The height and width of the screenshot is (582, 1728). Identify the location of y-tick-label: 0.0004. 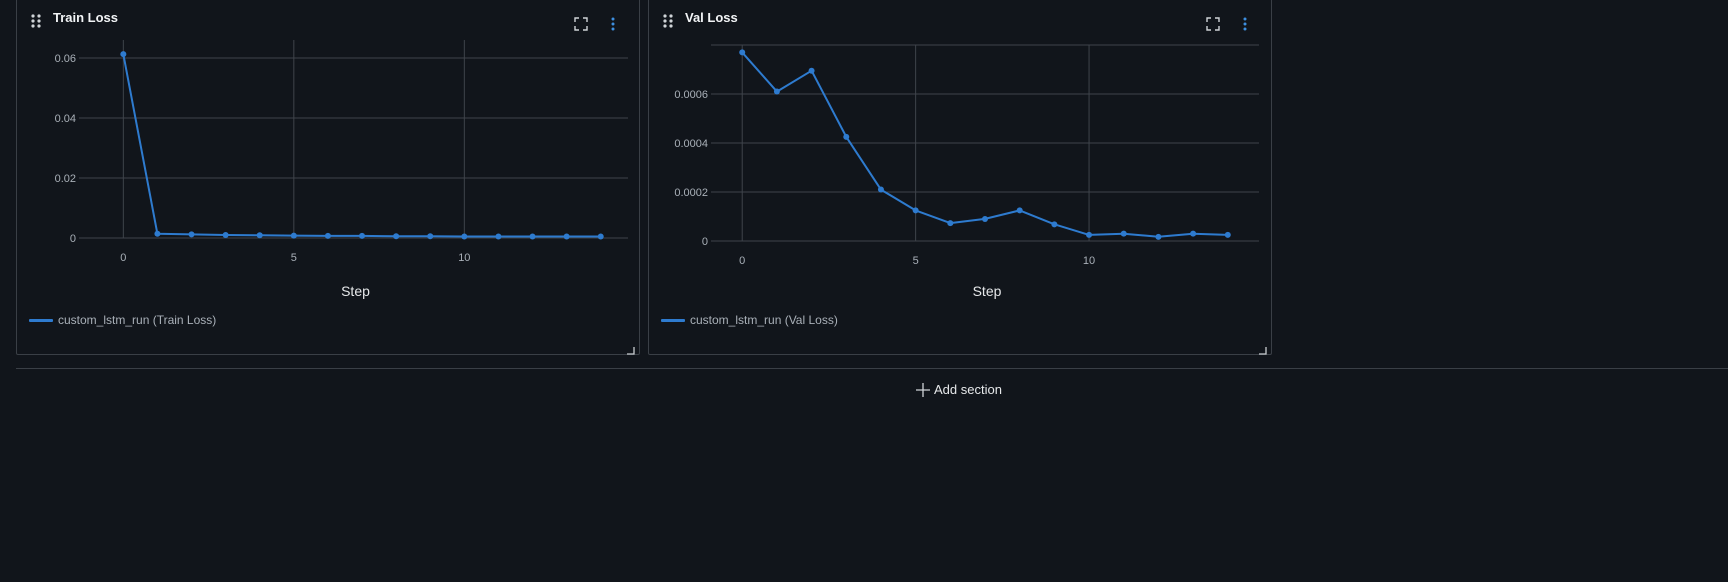
(691, 144).